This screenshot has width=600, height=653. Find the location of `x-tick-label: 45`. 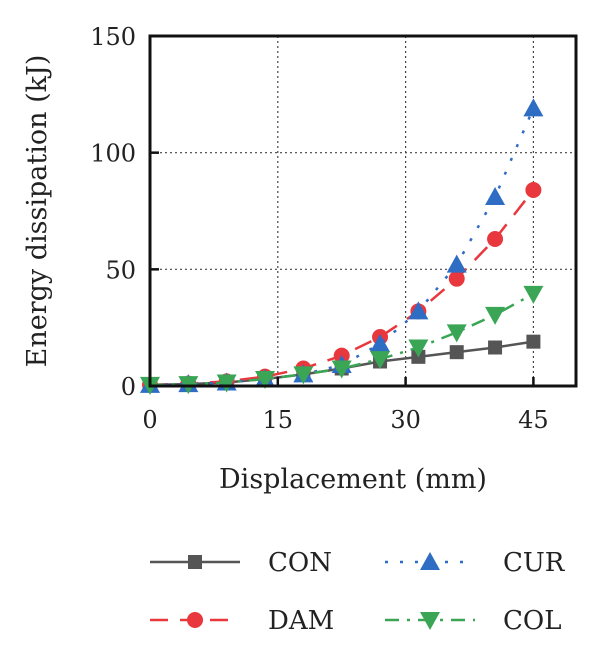

x-tick-label: 45 is located at coordinates (533, 420).